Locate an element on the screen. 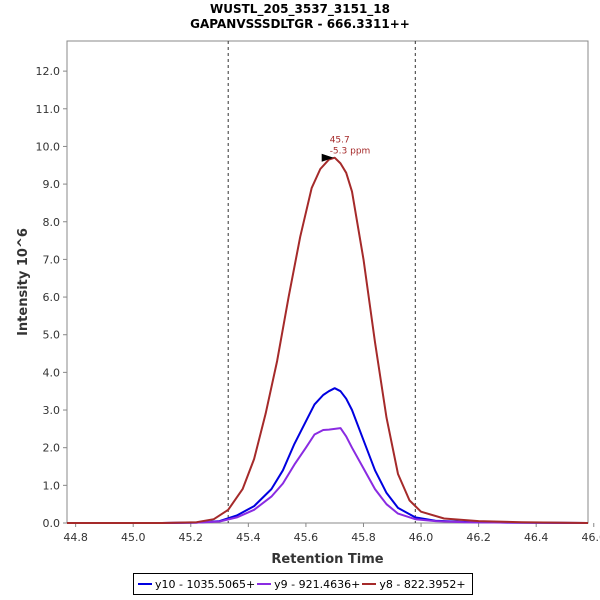 Image resolution: width=600 pixels, height=600 pixels. legend-item: y8 - 822.3952+ is located at coordinates (414, 584).